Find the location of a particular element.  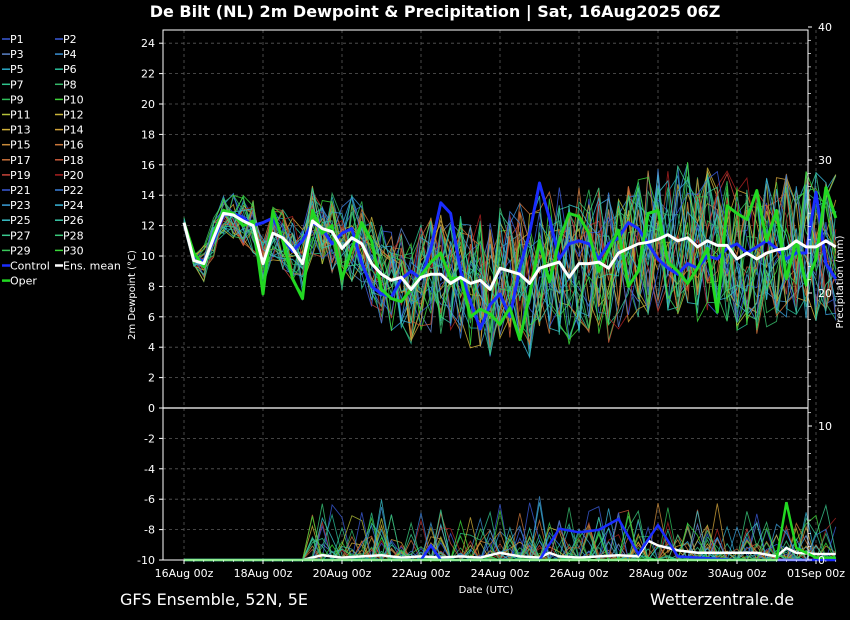

y-tick-label: 2 is located at coordinates (151, 378).